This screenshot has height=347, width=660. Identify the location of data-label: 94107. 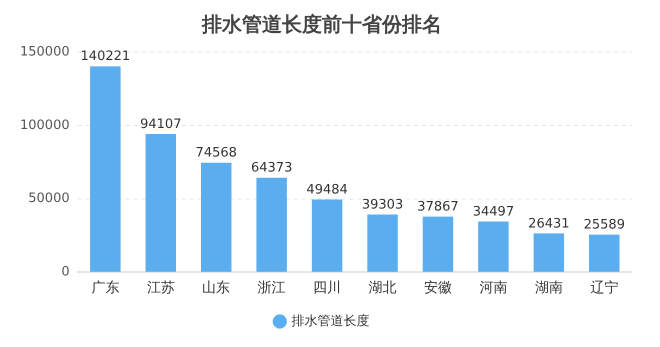
(161, 124).